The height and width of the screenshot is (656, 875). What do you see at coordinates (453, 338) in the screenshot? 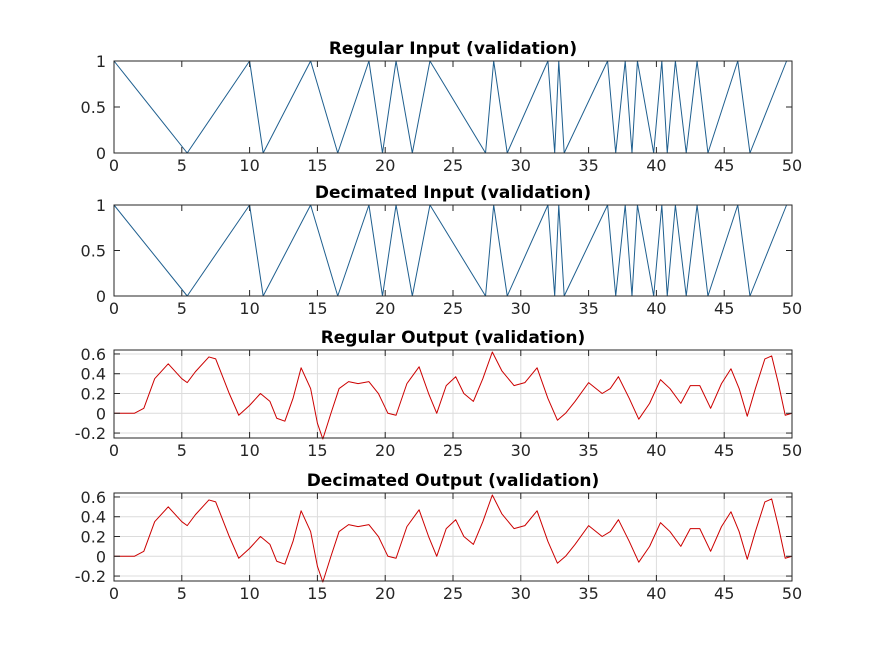
I see `subplot-title: Regular Output (validation)` at bounding box center [453, 338].